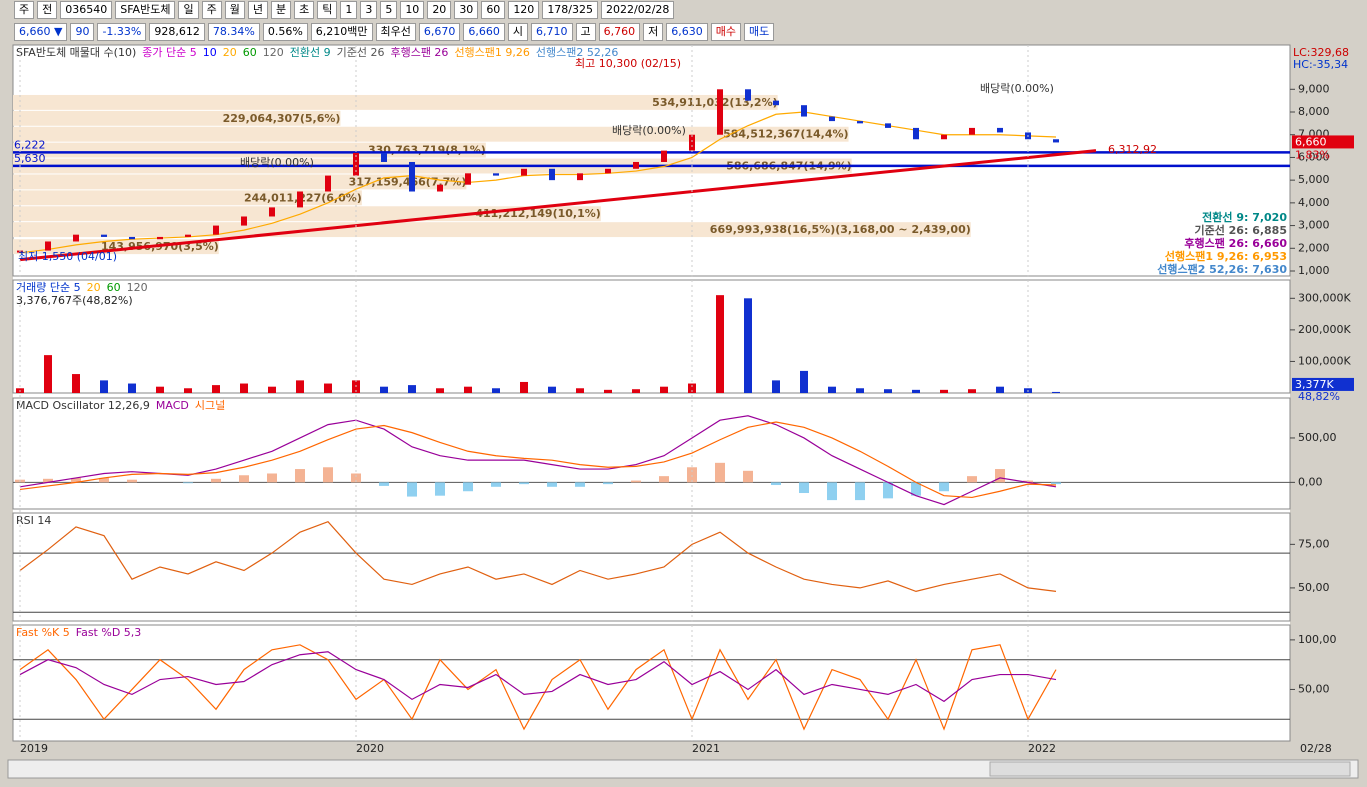 The height and width of the screenshot is (787, 1367). I want to click on volume-profile-label: 411,212,149(10,1%), so click(537, 213).